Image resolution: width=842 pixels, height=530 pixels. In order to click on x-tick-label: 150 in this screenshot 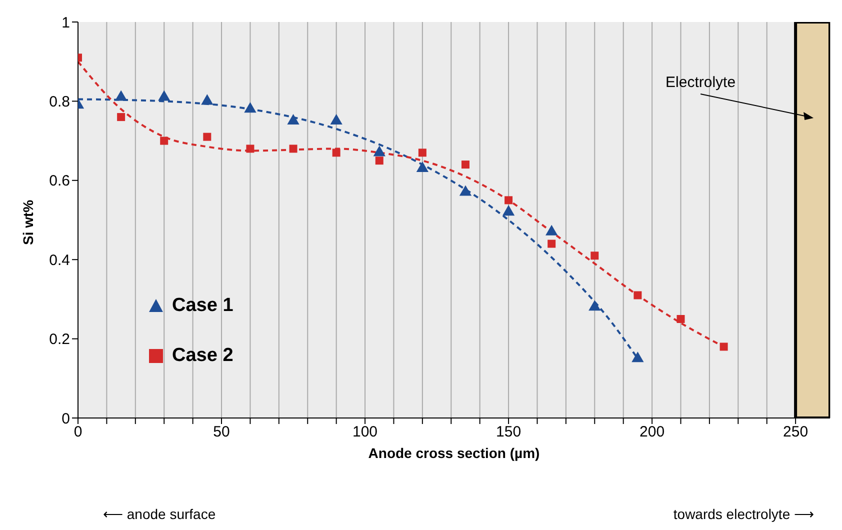, I will do `click(509, 432)`.